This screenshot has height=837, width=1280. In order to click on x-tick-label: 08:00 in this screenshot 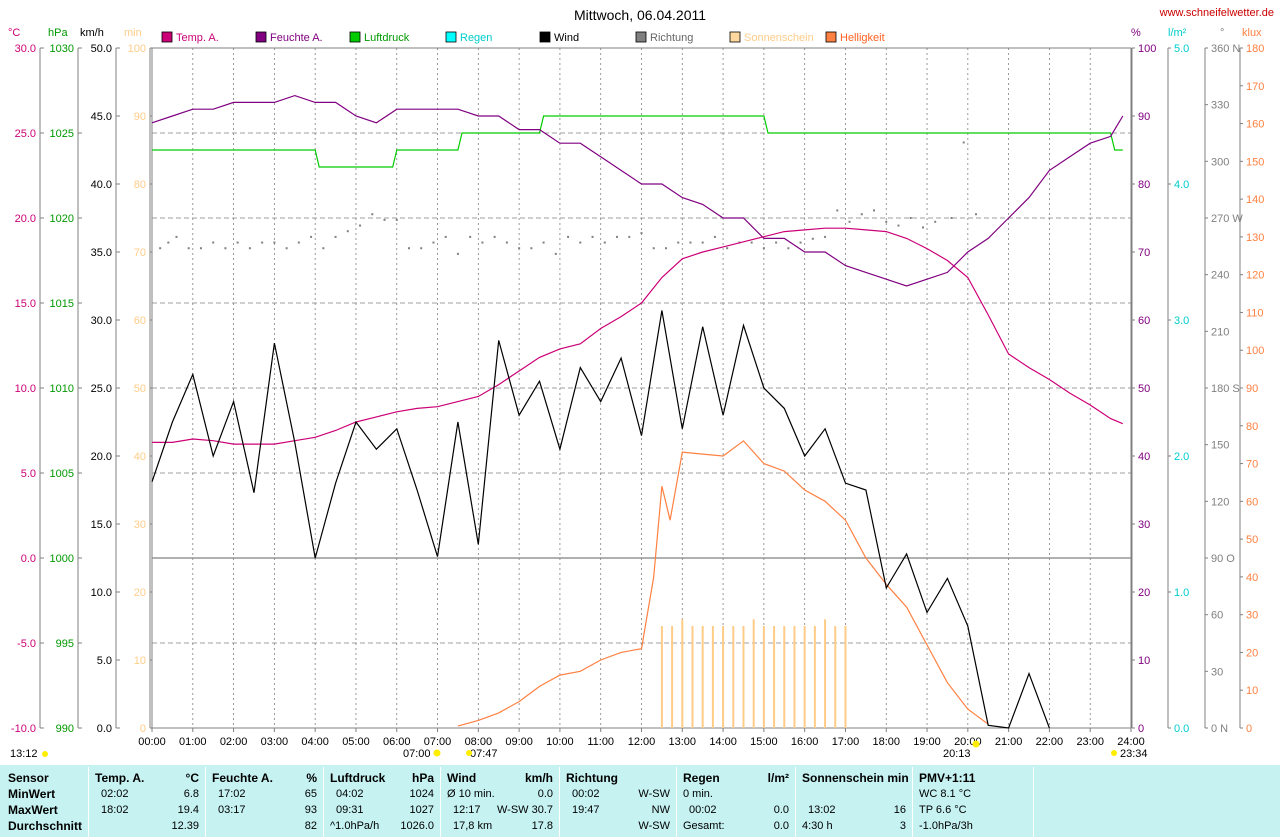, I will do `click(479, 742)`.